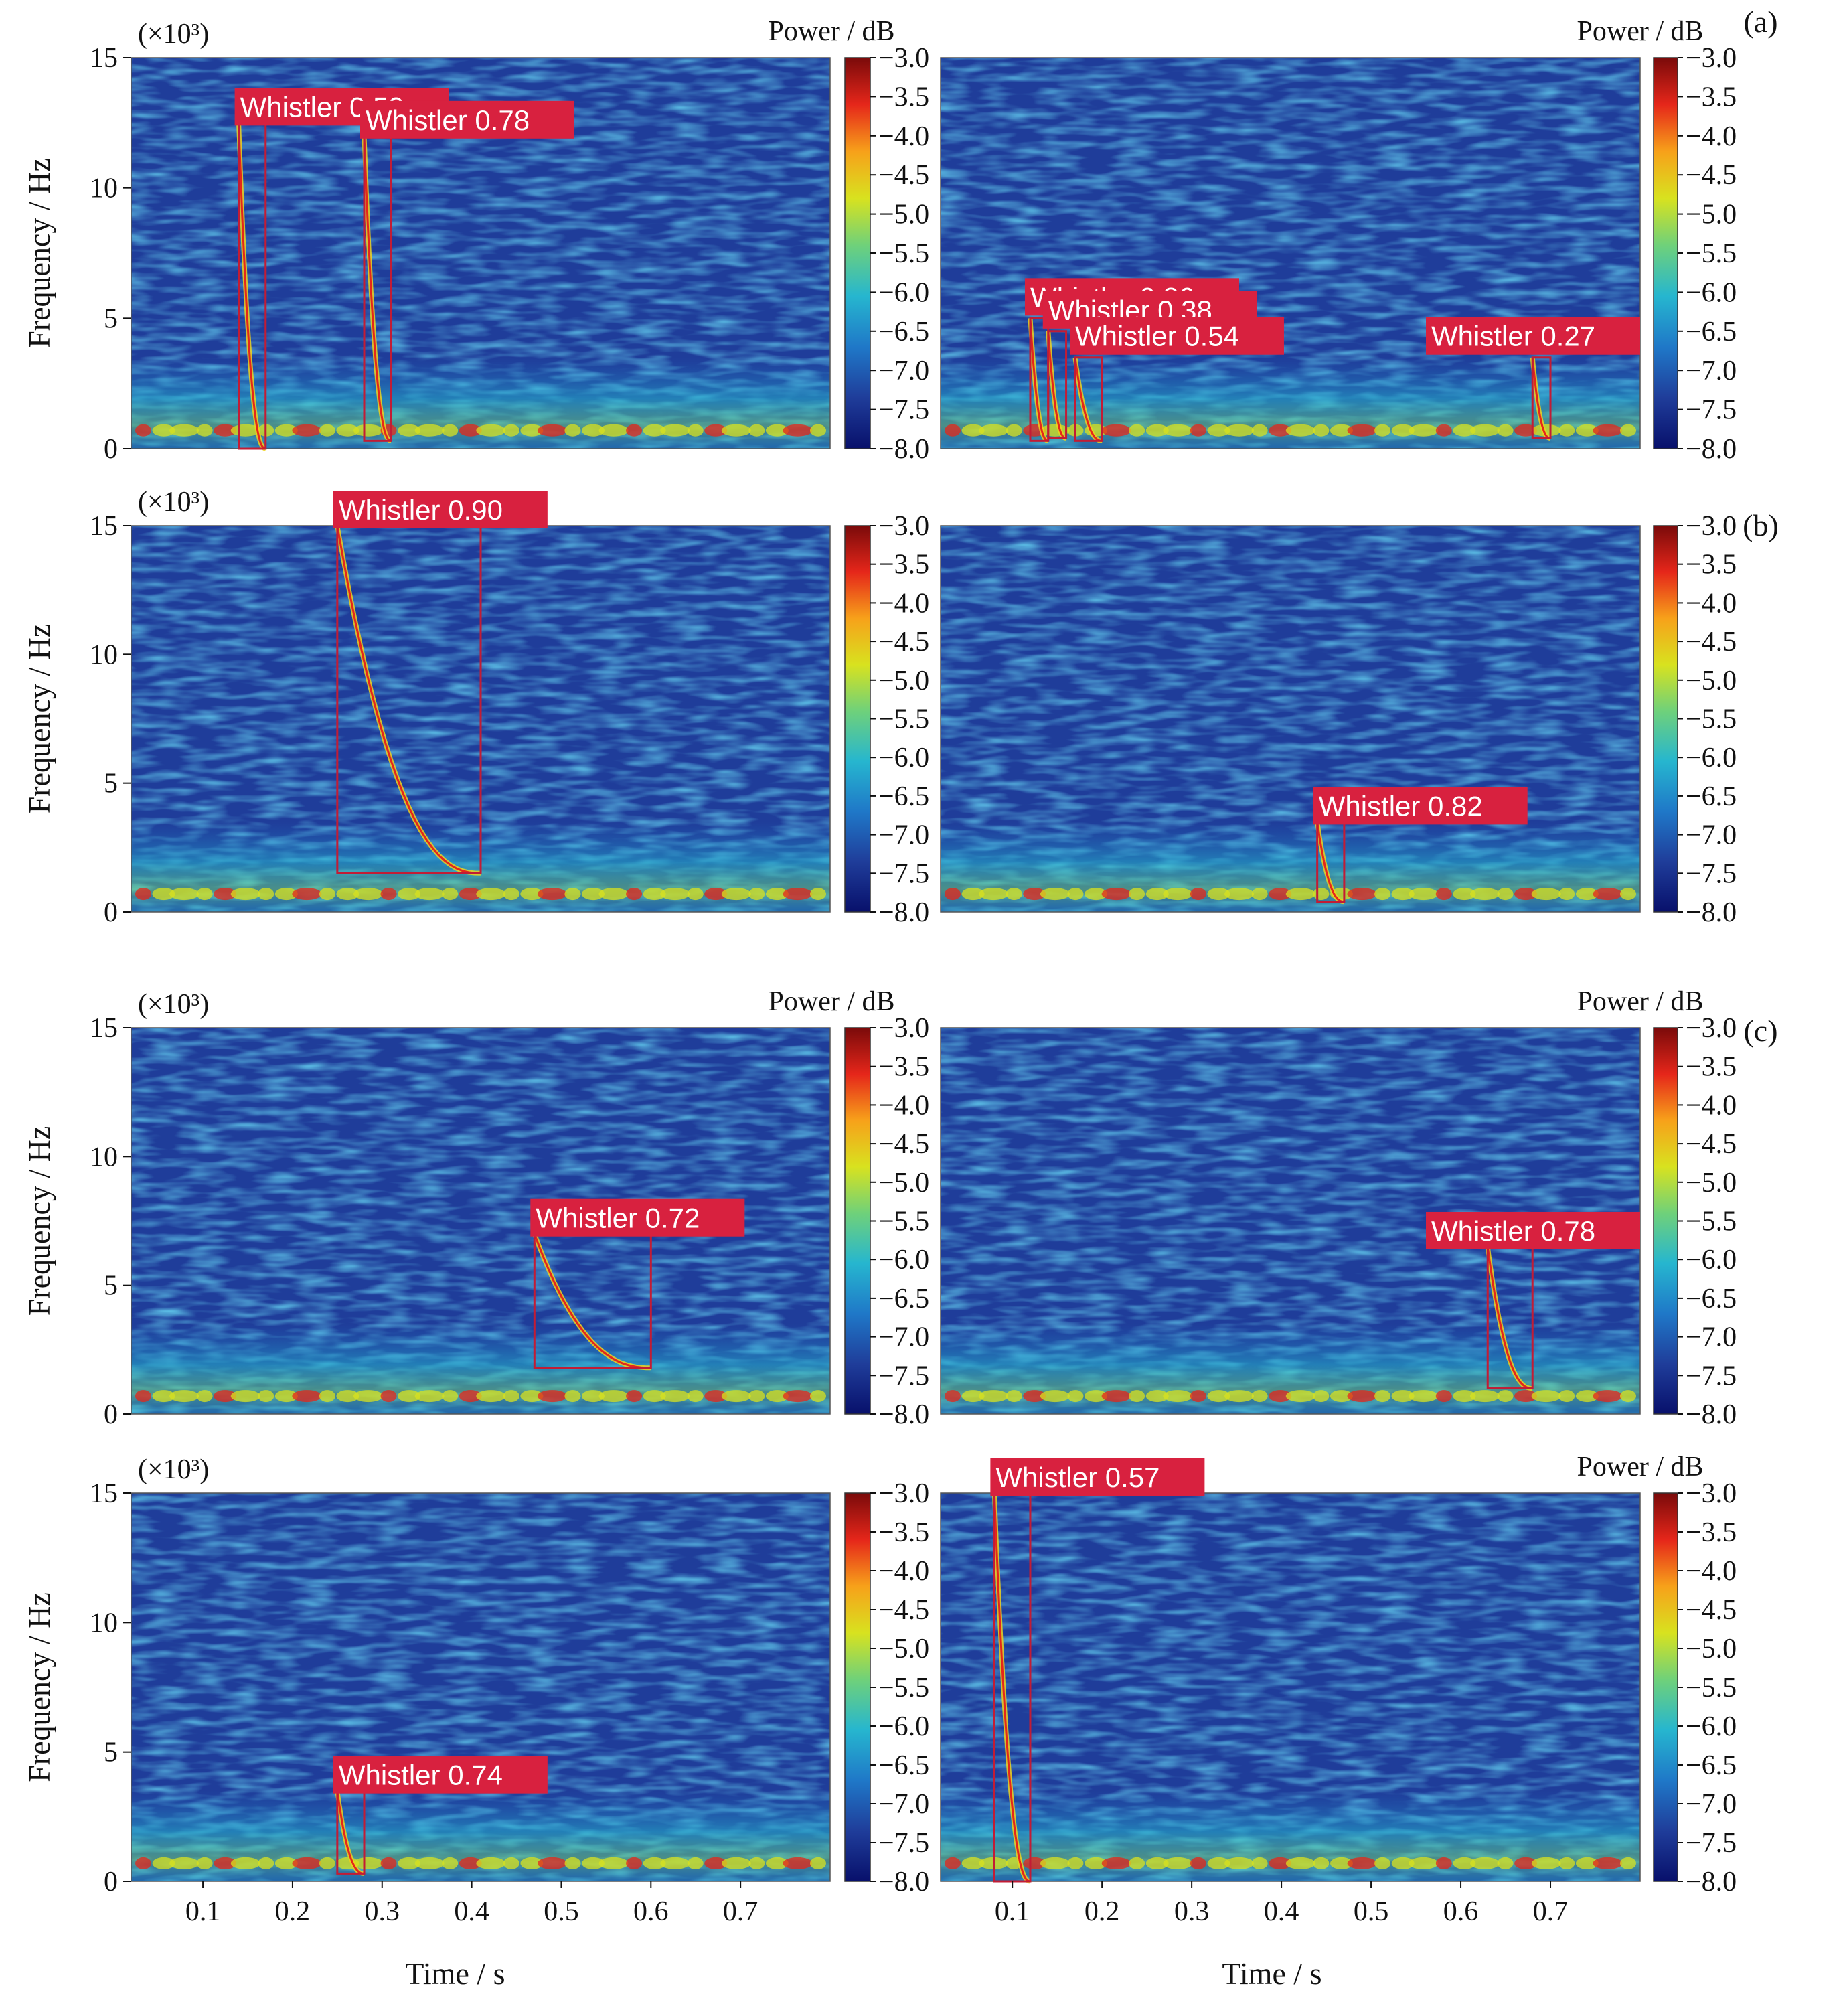  I want to click on detection-label: Whistler 0.54, so click(1157, 336).